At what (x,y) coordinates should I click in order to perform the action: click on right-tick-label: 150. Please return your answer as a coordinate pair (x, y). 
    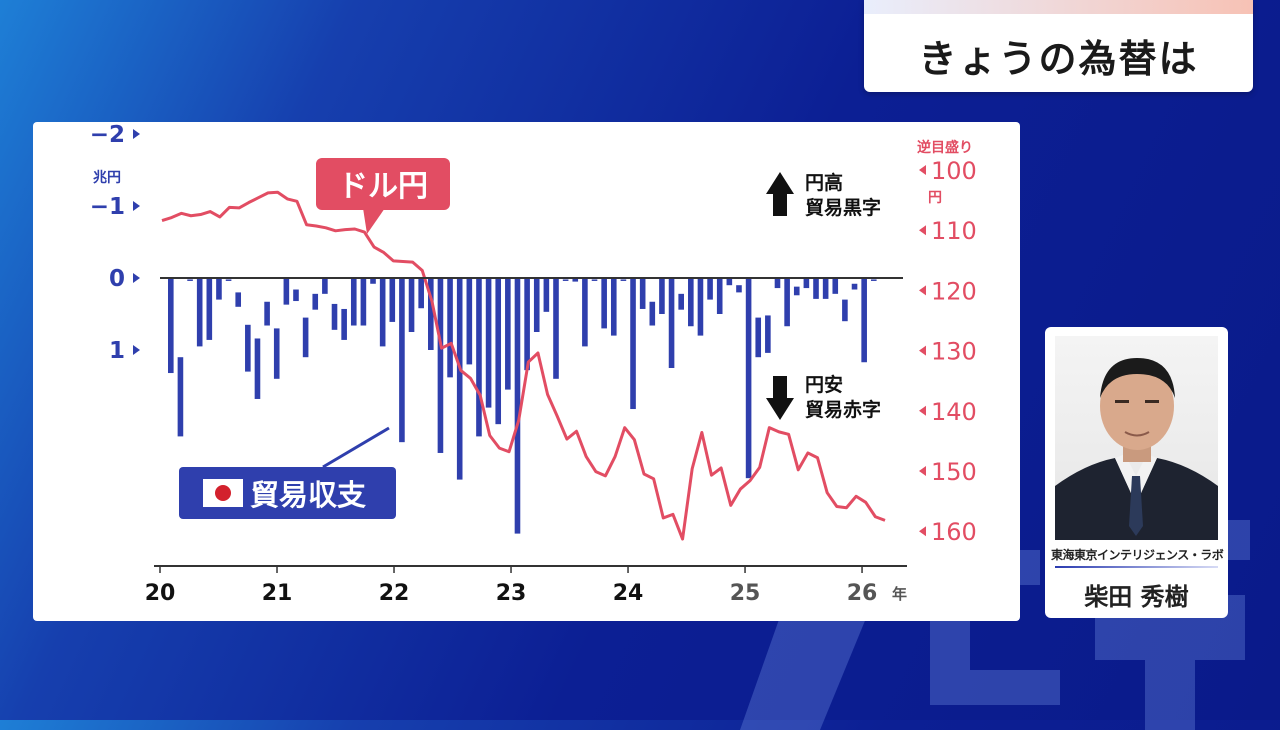
    Looking at the image, I should click on (954, 472).